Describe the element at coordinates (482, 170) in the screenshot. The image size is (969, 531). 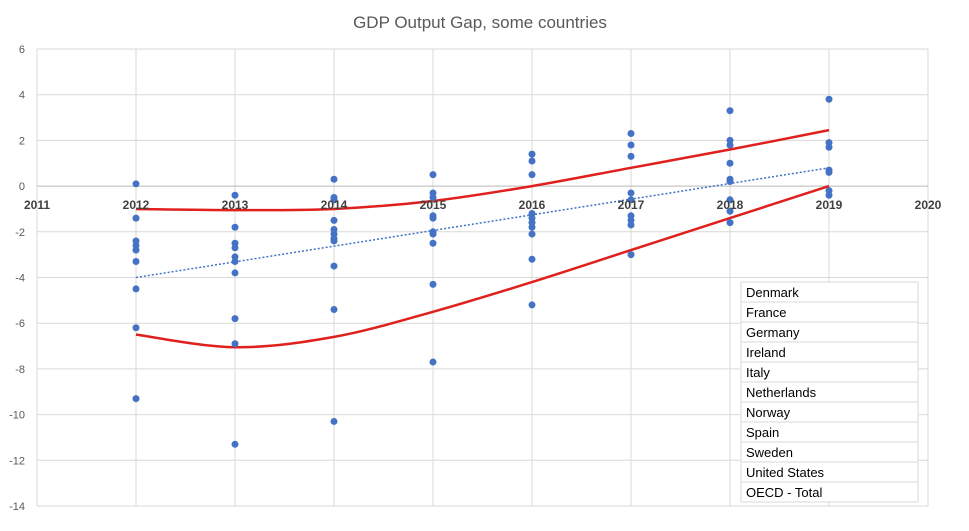
I see `upper-band-curve` at that location.